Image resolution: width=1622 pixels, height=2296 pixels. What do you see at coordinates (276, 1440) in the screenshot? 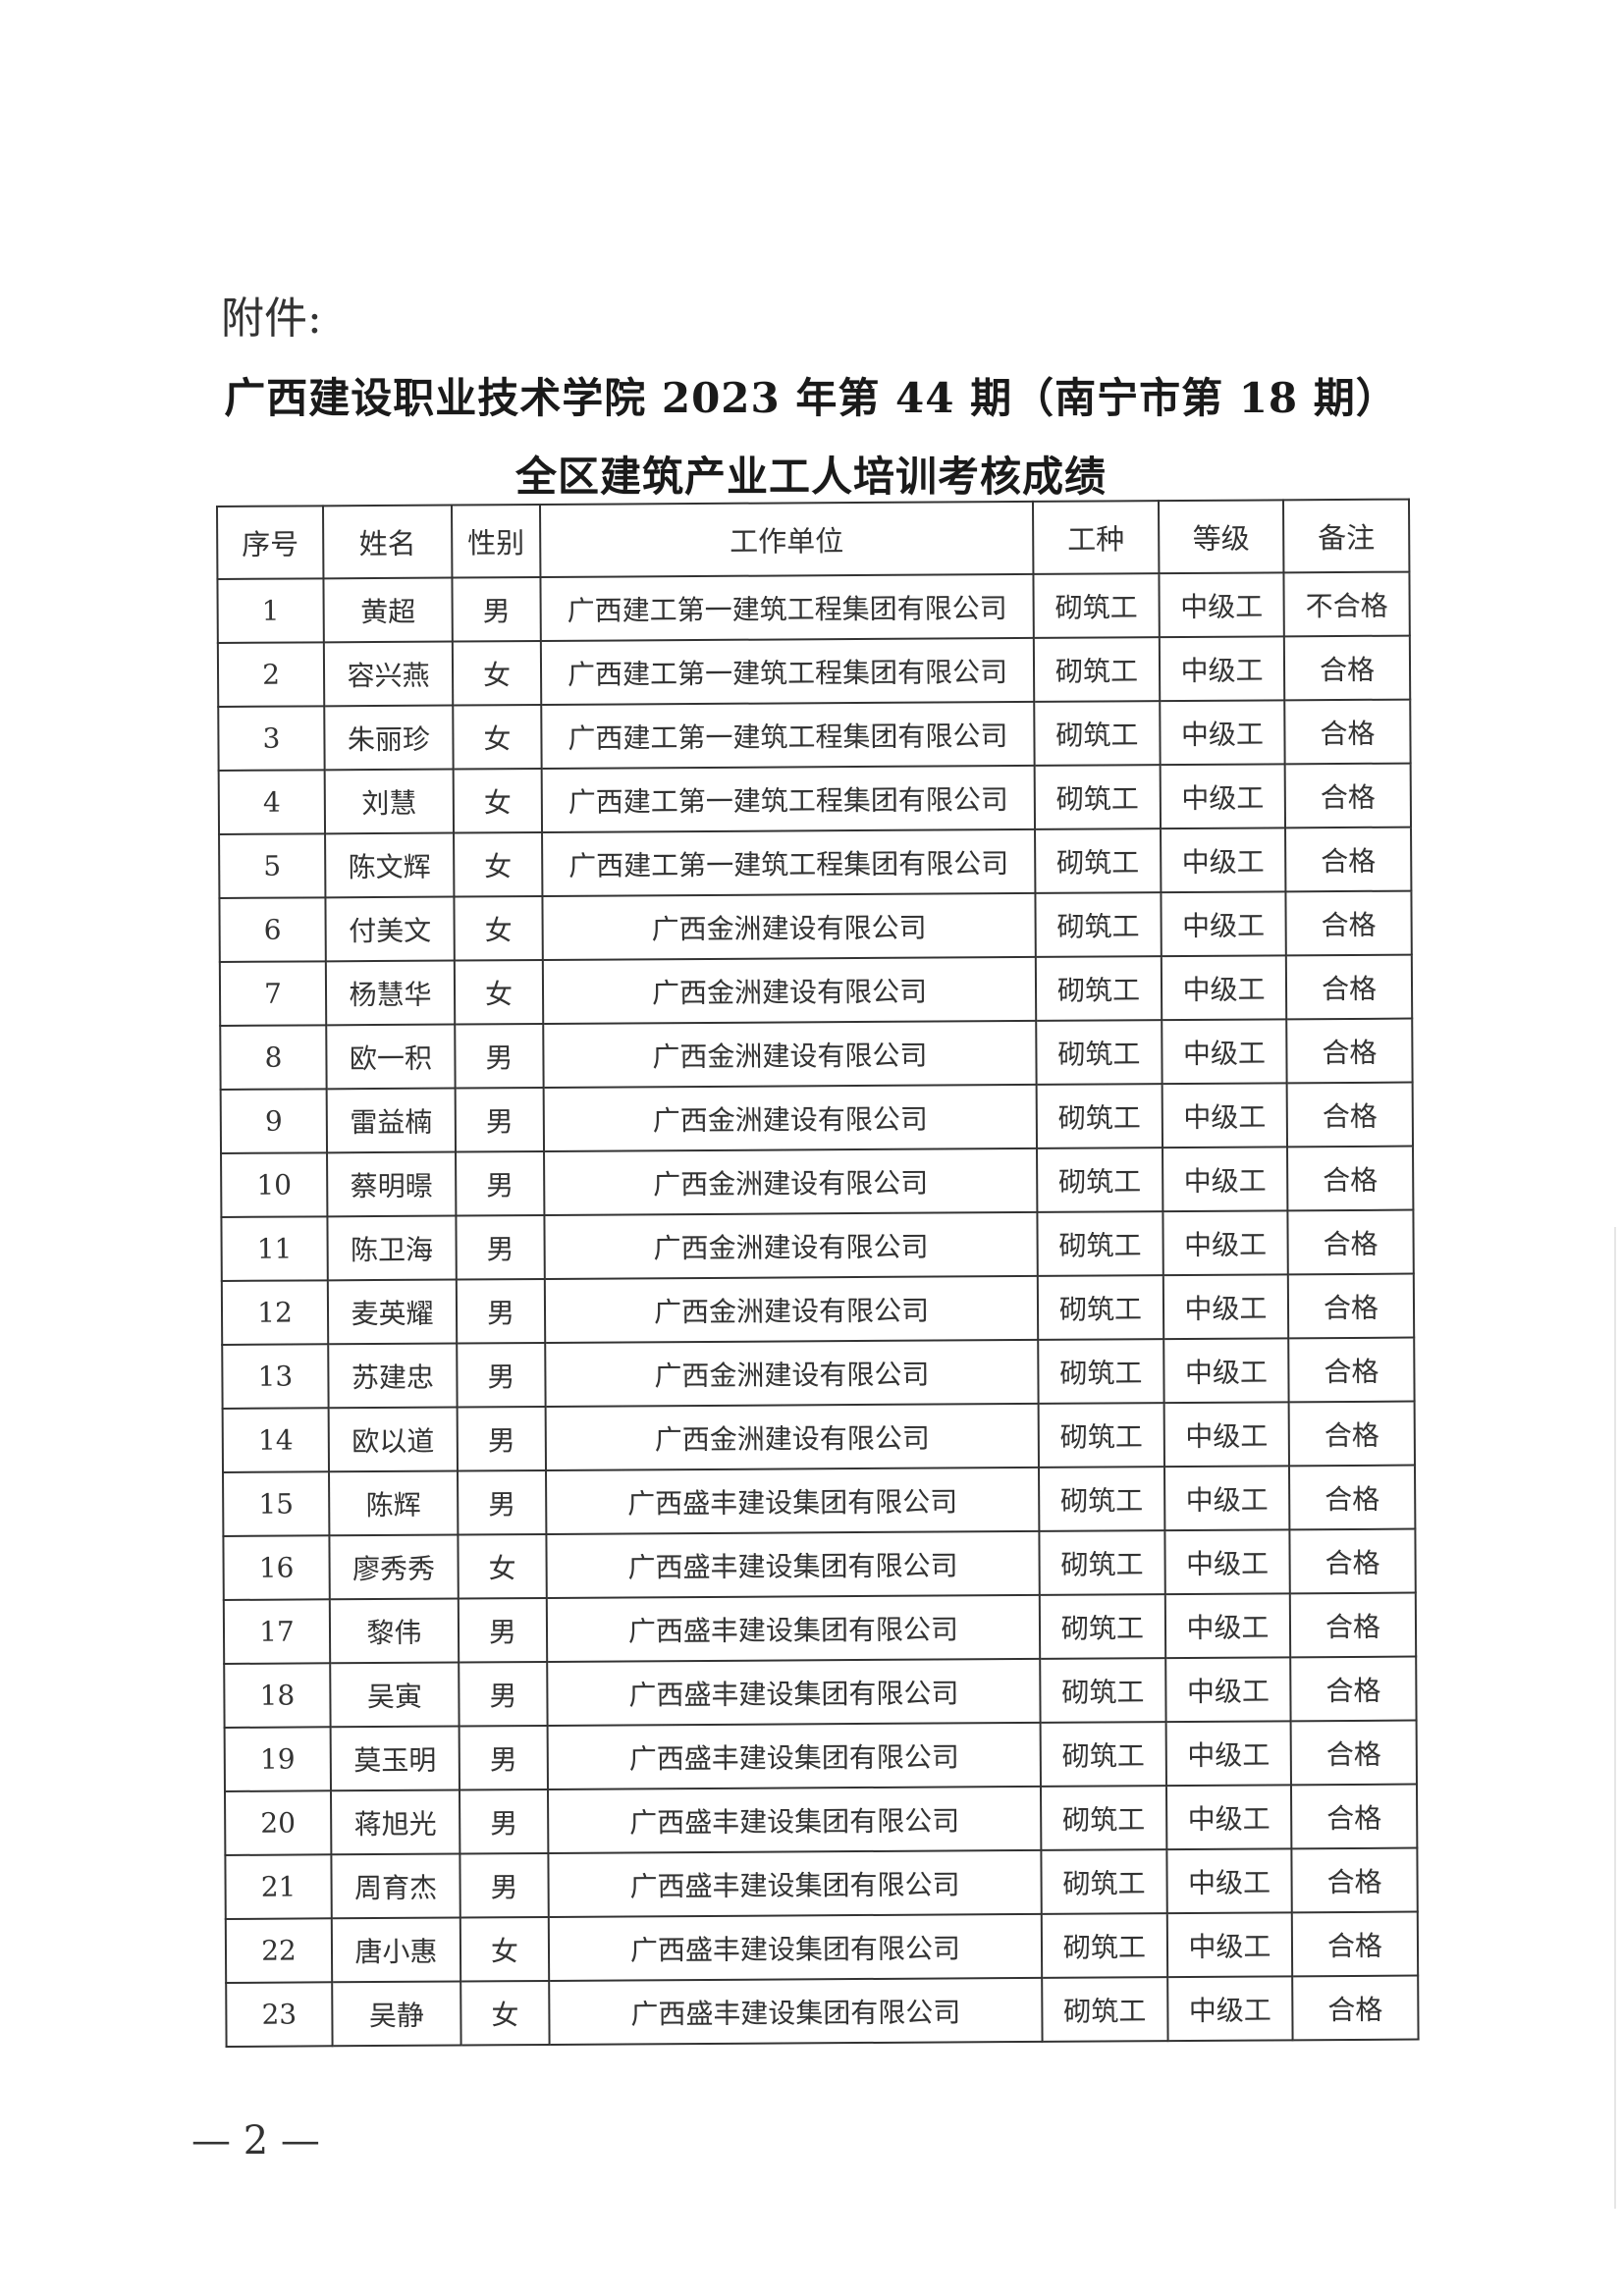
I see `cell-index: 14` at bounding box center [276, 1440].